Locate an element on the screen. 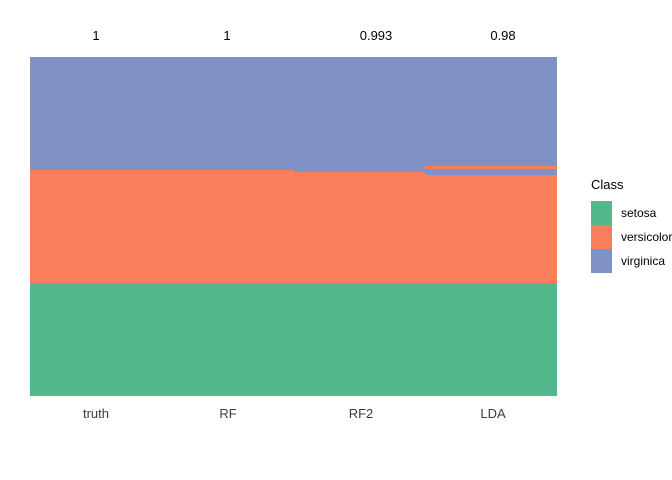 Image resolution: width=672 pixels, height=480 pixels. legend-title: Class is located at coordinates (607, 184).